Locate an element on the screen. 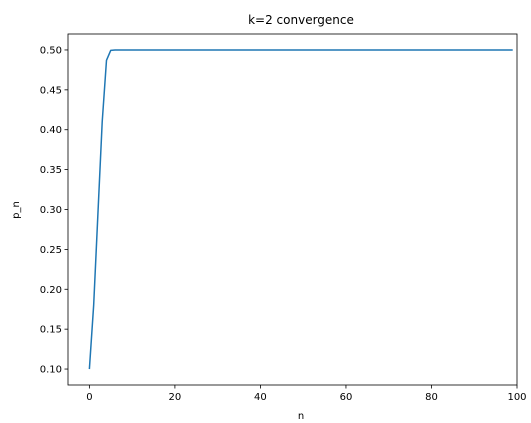 This screenshot has width=531, height=423. y-tick-label: 0.15 is located at coordinates (51, 330).